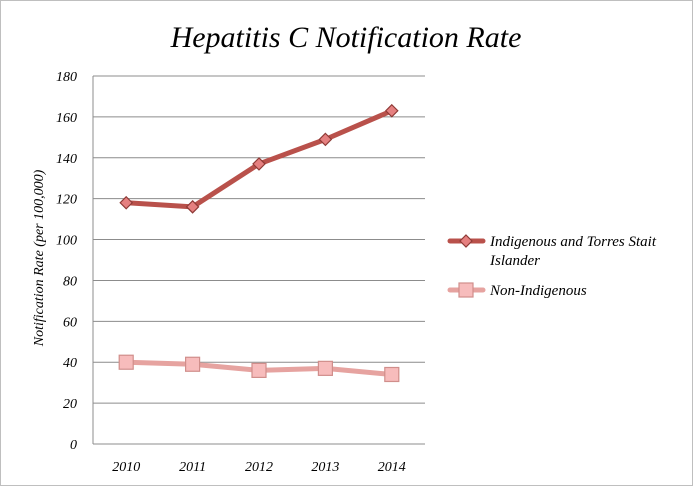  What do you see at coordinates (66, 200) in the screenshot?
I see `y-tick-label: 120` at bounding box center [66, 200].